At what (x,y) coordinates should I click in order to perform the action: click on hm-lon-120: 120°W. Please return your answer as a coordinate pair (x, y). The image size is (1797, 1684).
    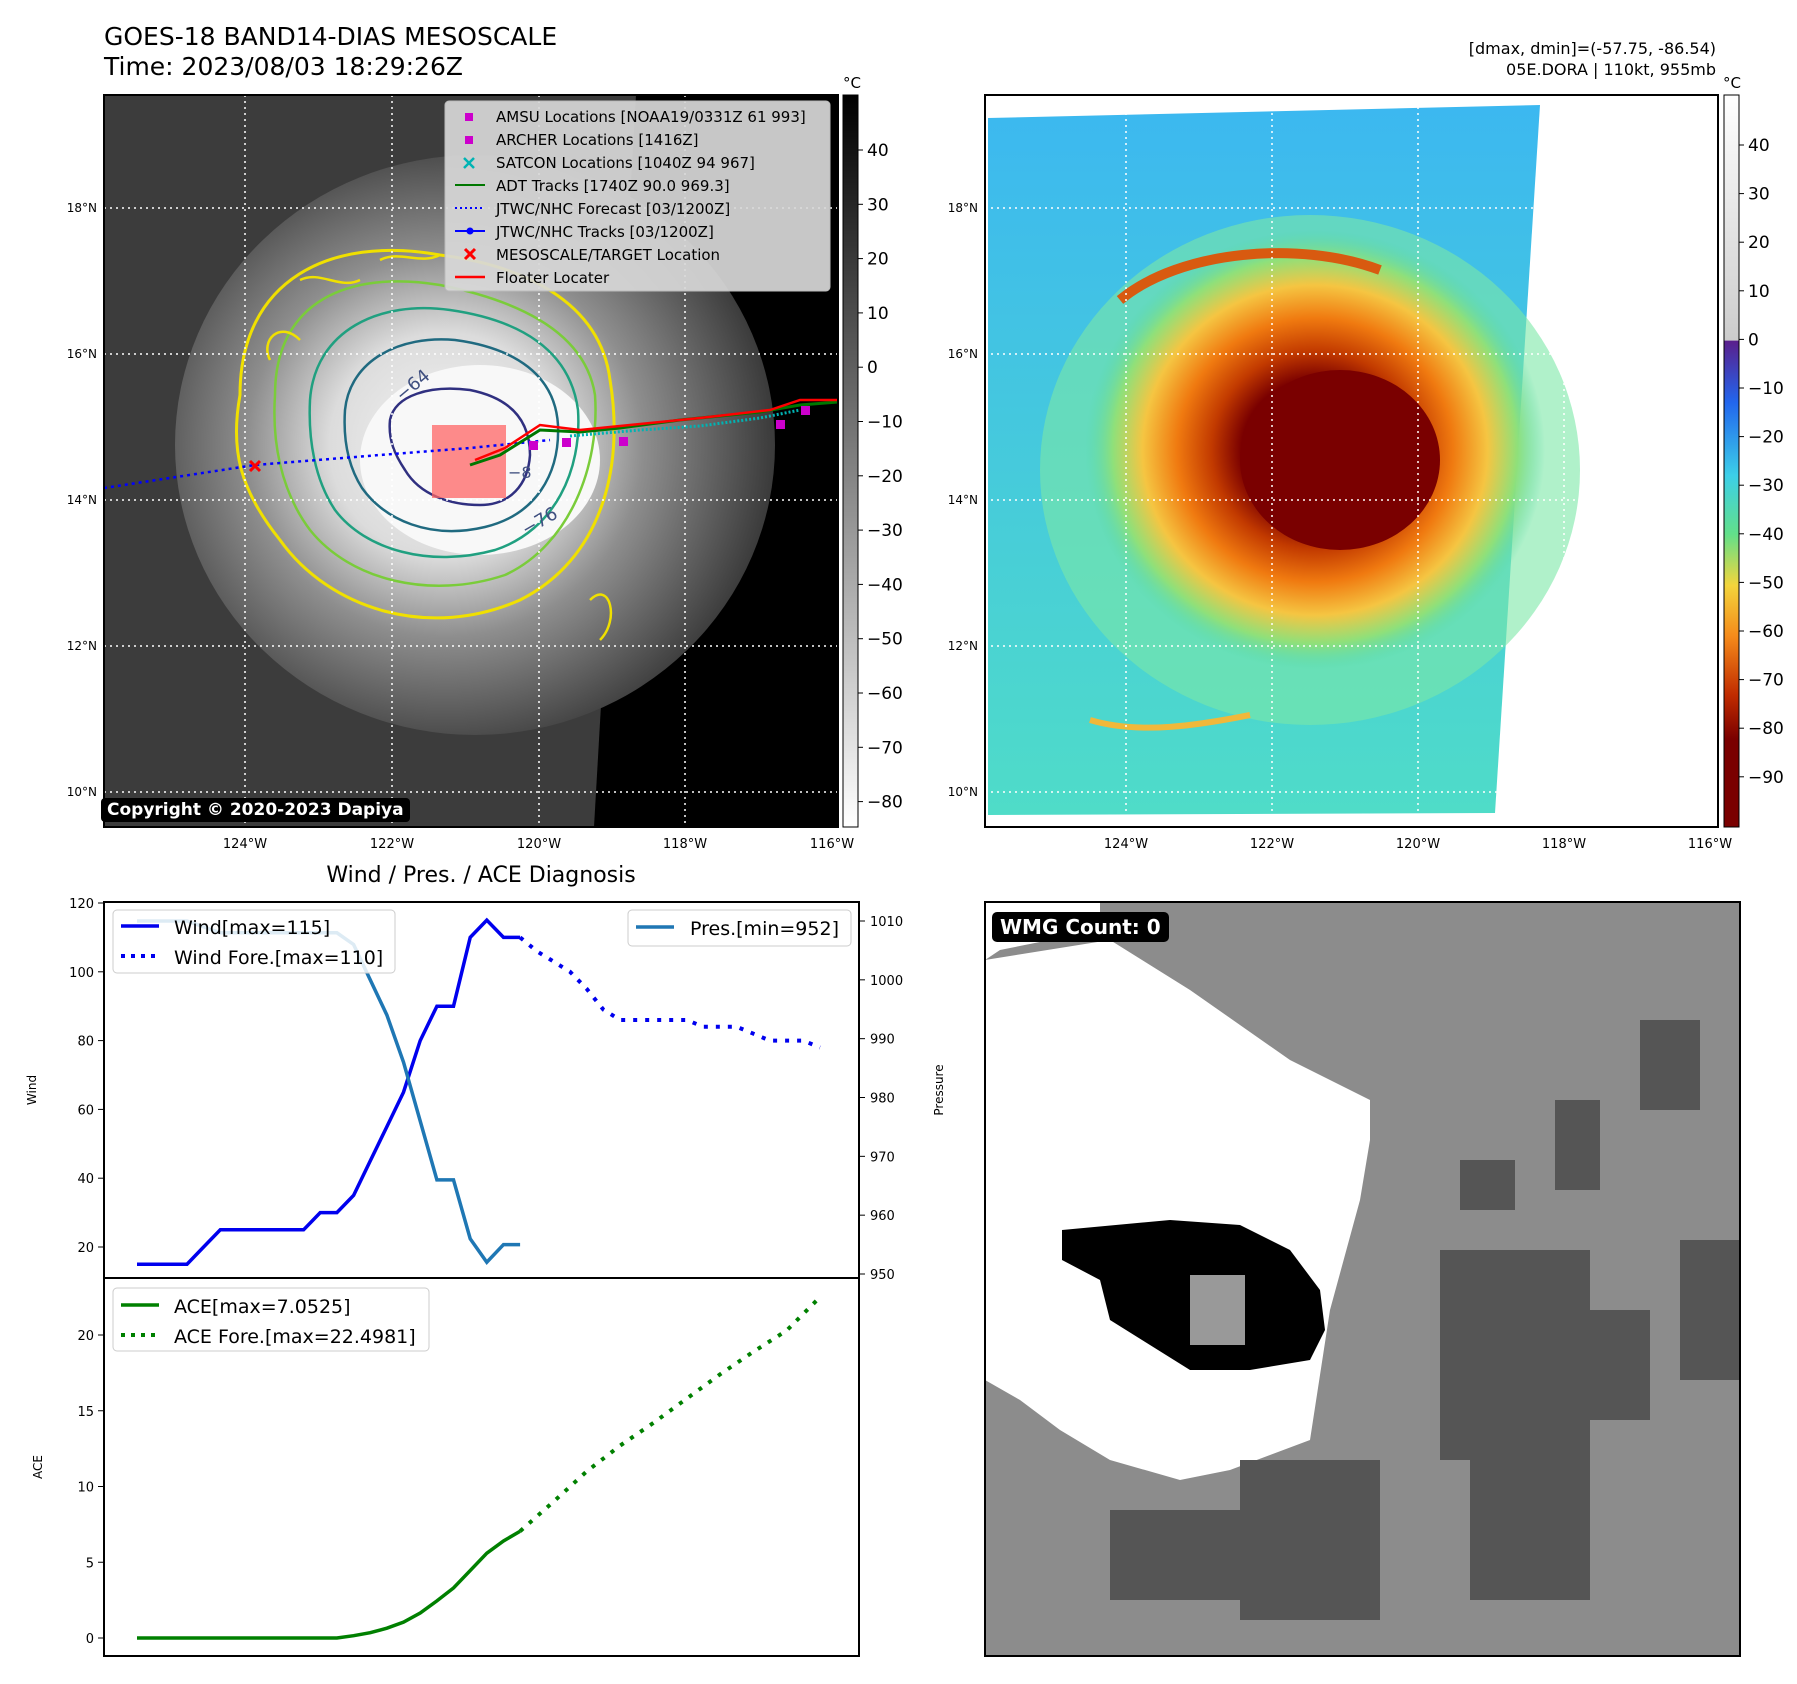
    Looking at the image, I should click on (1418, 844).